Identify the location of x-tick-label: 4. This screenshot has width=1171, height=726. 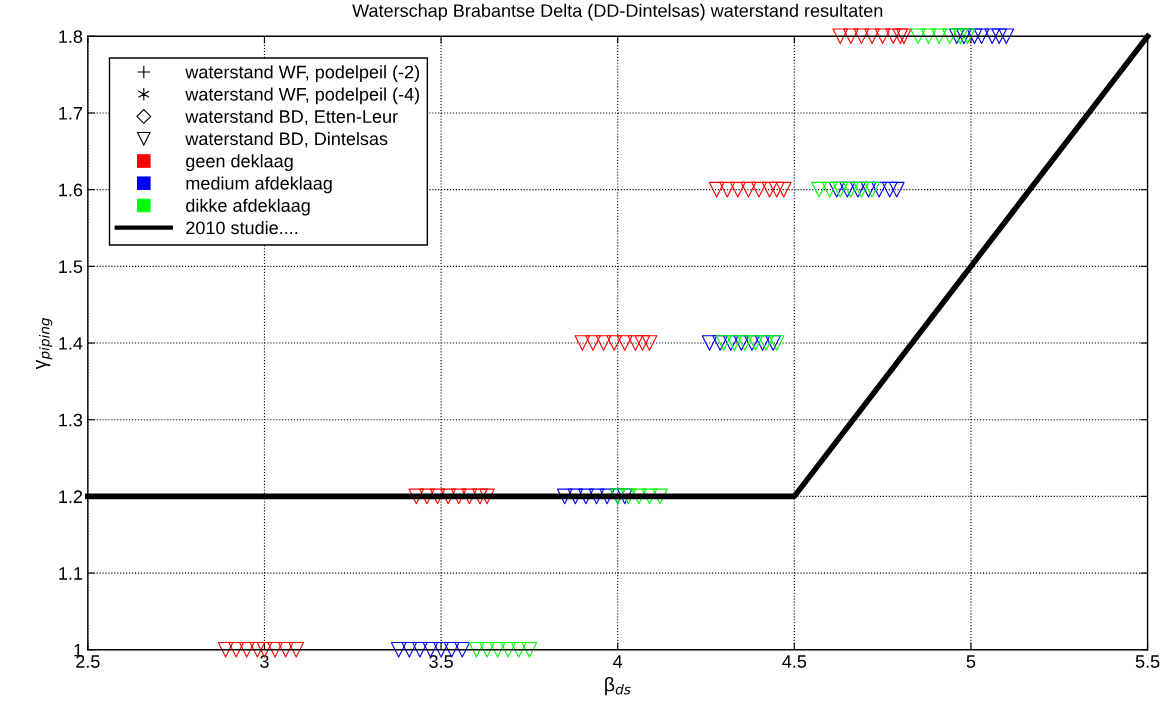
(618, 661).